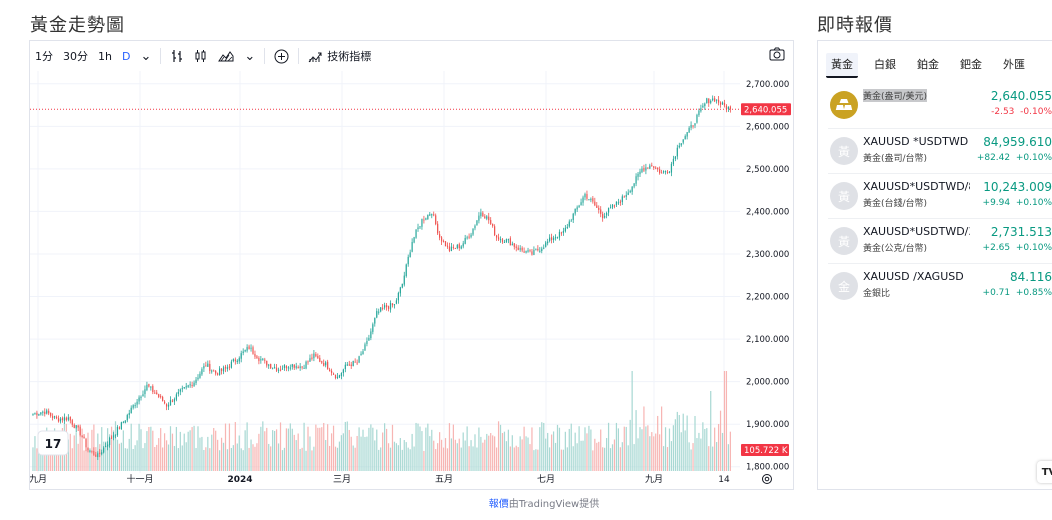 Image resolution: width=1052 pixels, height=520 pixels. What do you see at coordinates (226, 56) in the screenshot?
I see `area-chart-style-icon` at bounding box center [226, 56].